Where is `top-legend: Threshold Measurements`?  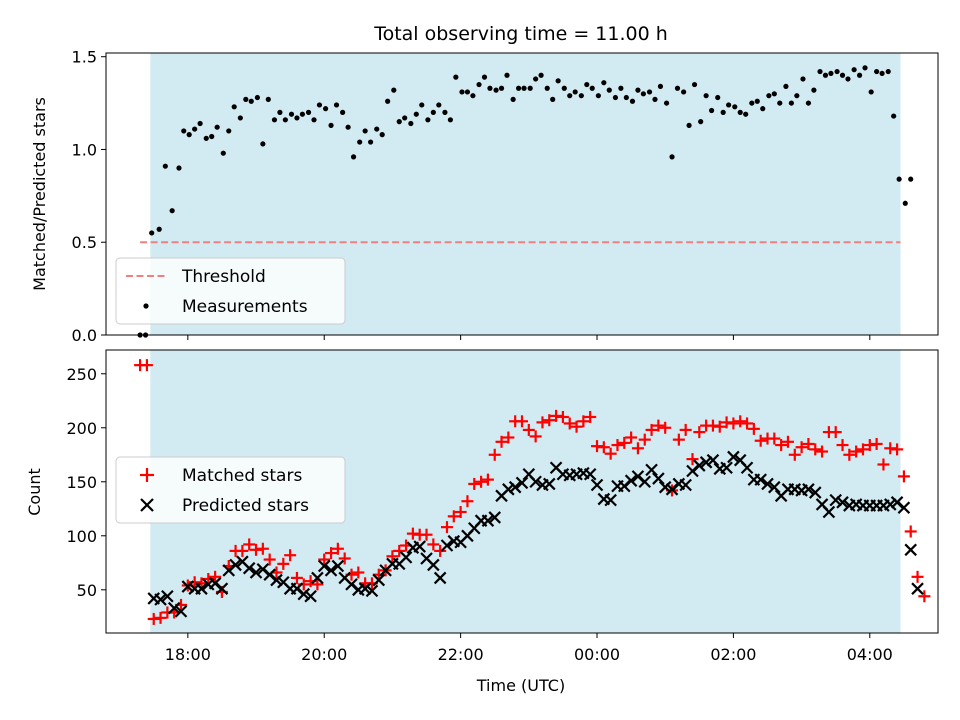 top-legend: Threshold Measurements is located at coordinates (230, 291).